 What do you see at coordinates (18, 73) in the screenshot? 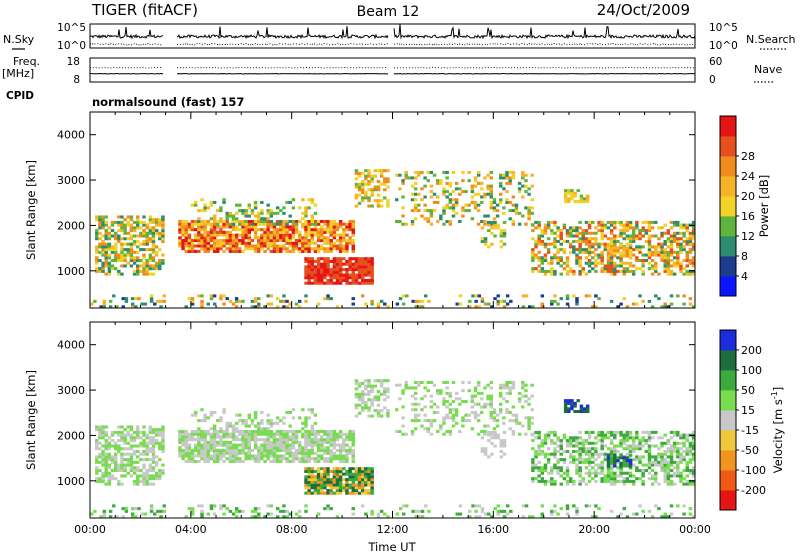
I see `freq-unit-label: [MHz]` at bounding box center [18, 73].